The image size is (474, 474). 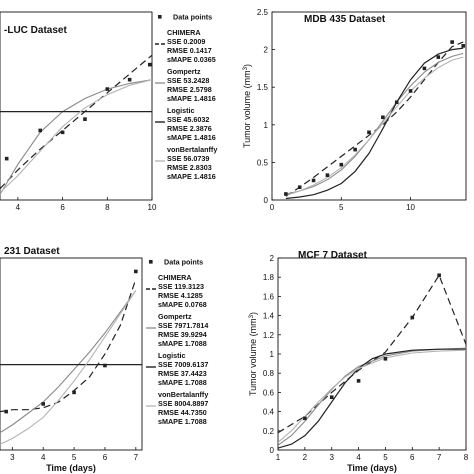 What do you see at coordinates (189, 50) in the screenshot?
I see `legend-rmse: RMSE 0.1417` at bounding box center [189, 50].